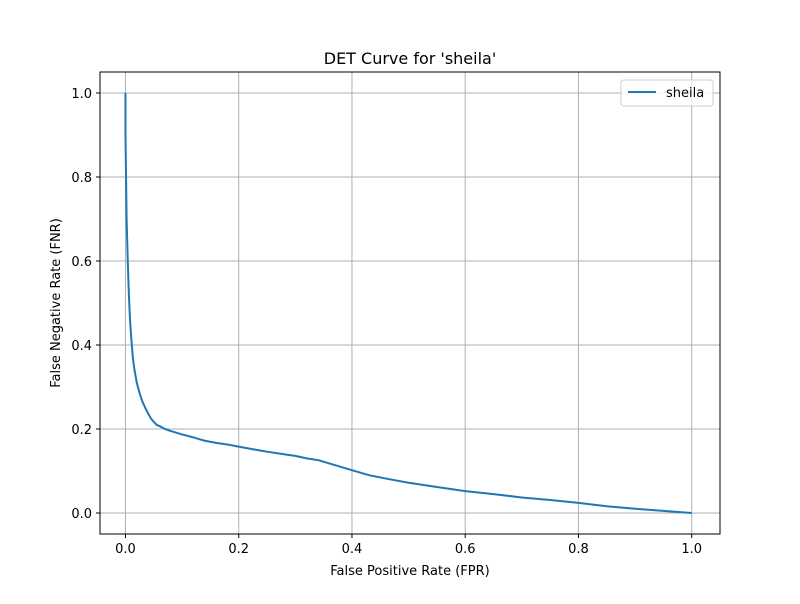 The width and height of the screenshot is (800, 604). Describe the element at coordinates (81, 430) in the screenshot. I see `y-tick-label: 0.2` at that location.